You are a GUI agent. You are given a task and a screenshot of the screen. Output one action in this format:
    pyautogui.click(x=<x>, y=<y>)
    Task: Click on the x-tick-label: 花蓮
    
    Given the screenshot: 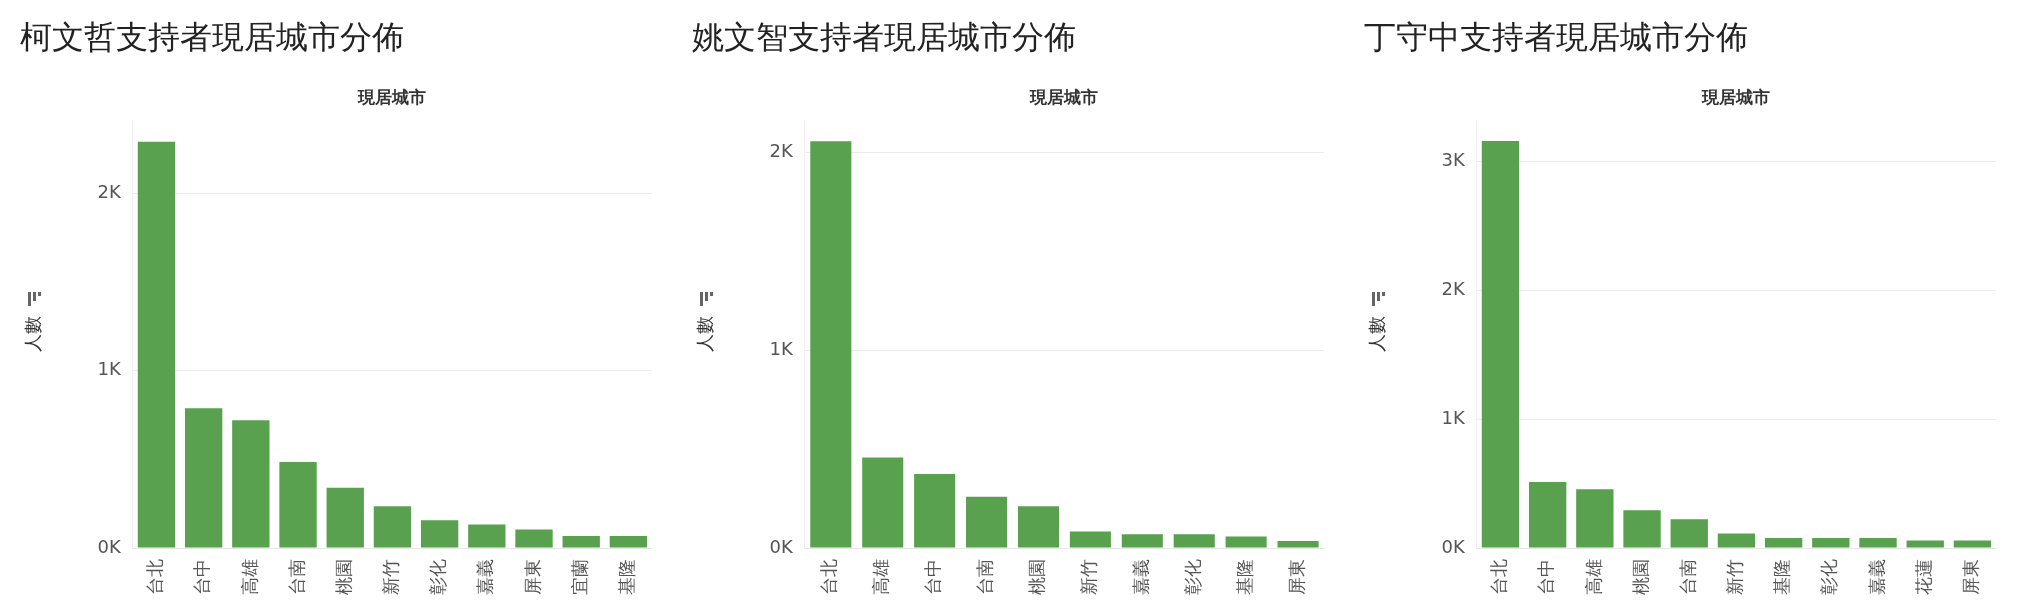 What is the action you would take?
    pyautogui.click(x=1923, y=577)
    